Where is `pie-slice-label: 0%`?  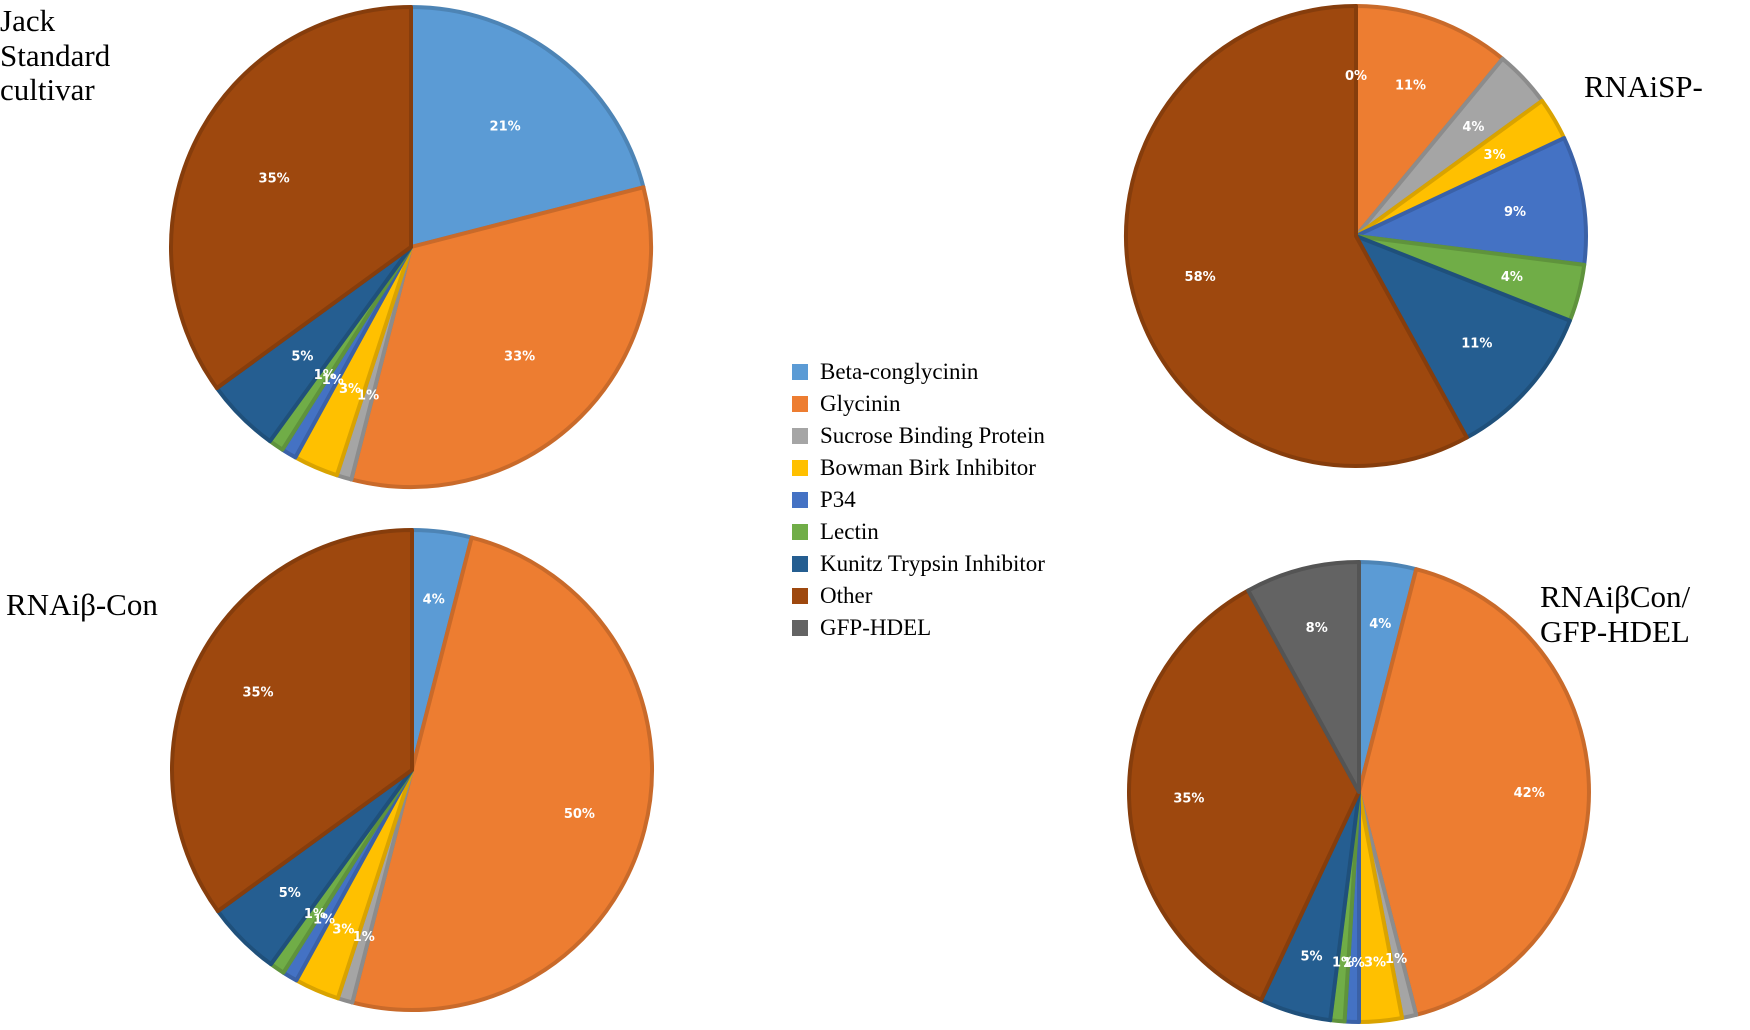 pie-slice-label: 0% is located at coordinates (1356, 76).